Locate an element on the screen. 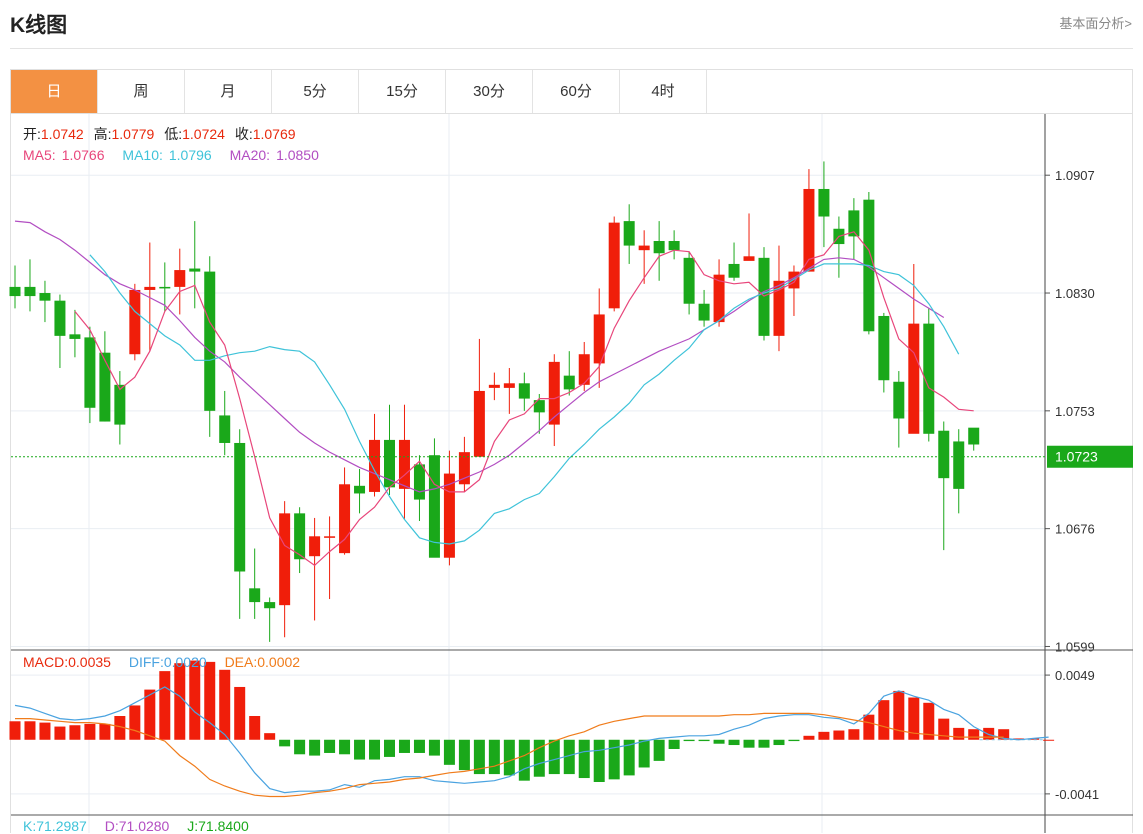 The height and width of the screenshot is (834, 1143). high-label: 高: is located at coordinates (102, 134).